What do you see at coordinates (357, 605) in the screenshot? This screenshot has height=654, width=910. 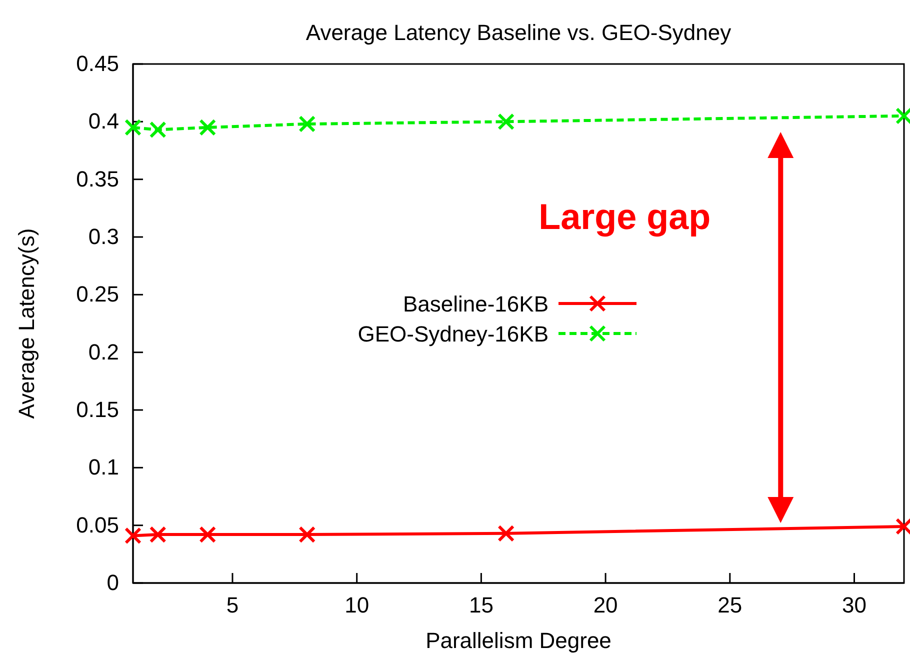 I see `x-tick-label: 10` at bounding box center [357, 605].